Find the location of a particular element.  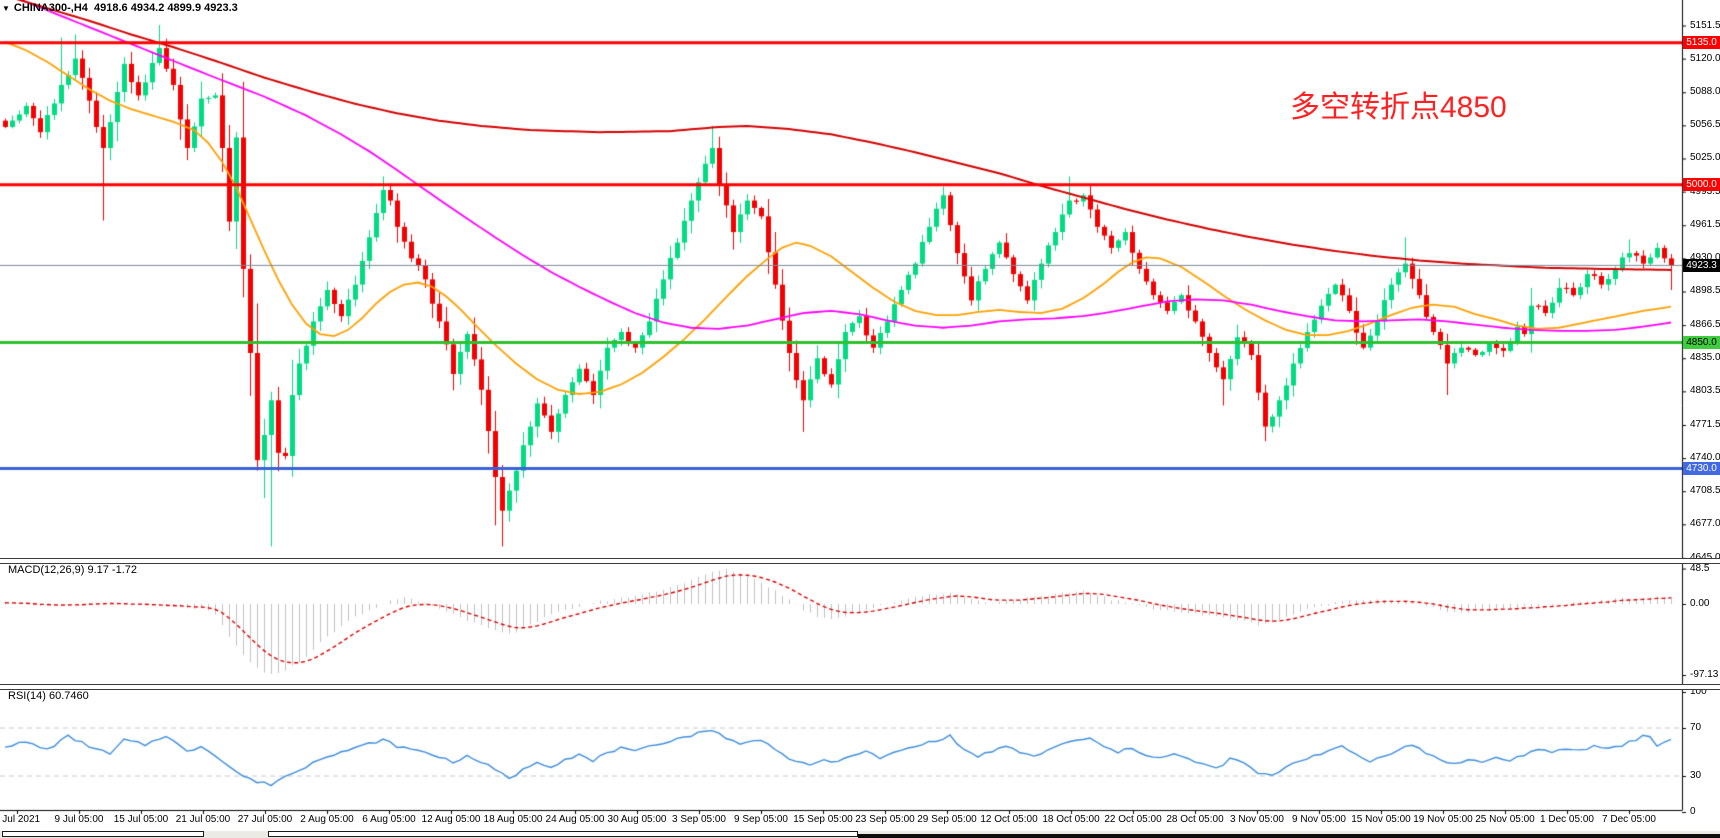

time-tick-label: 5 Jul 2021 is located at coordinates (20, 819).